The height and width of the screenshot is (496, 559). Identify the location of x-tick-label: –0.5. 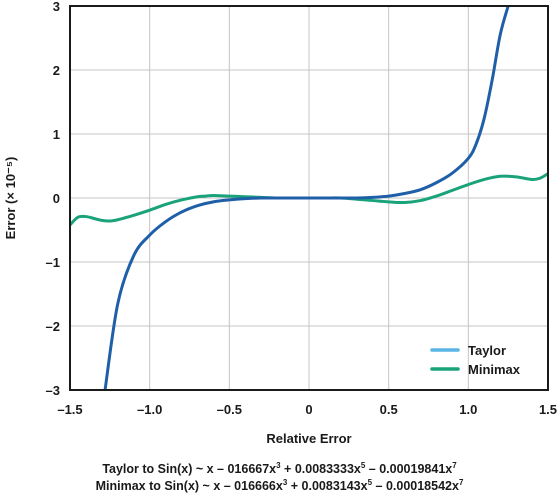
(229, 409).